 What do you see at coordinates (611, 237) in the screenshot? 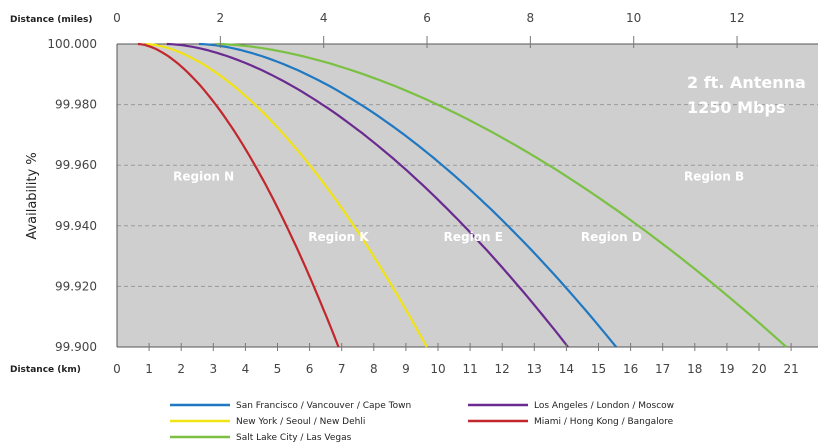
I see `region-label: Region D` at bounding box center [611, 237].